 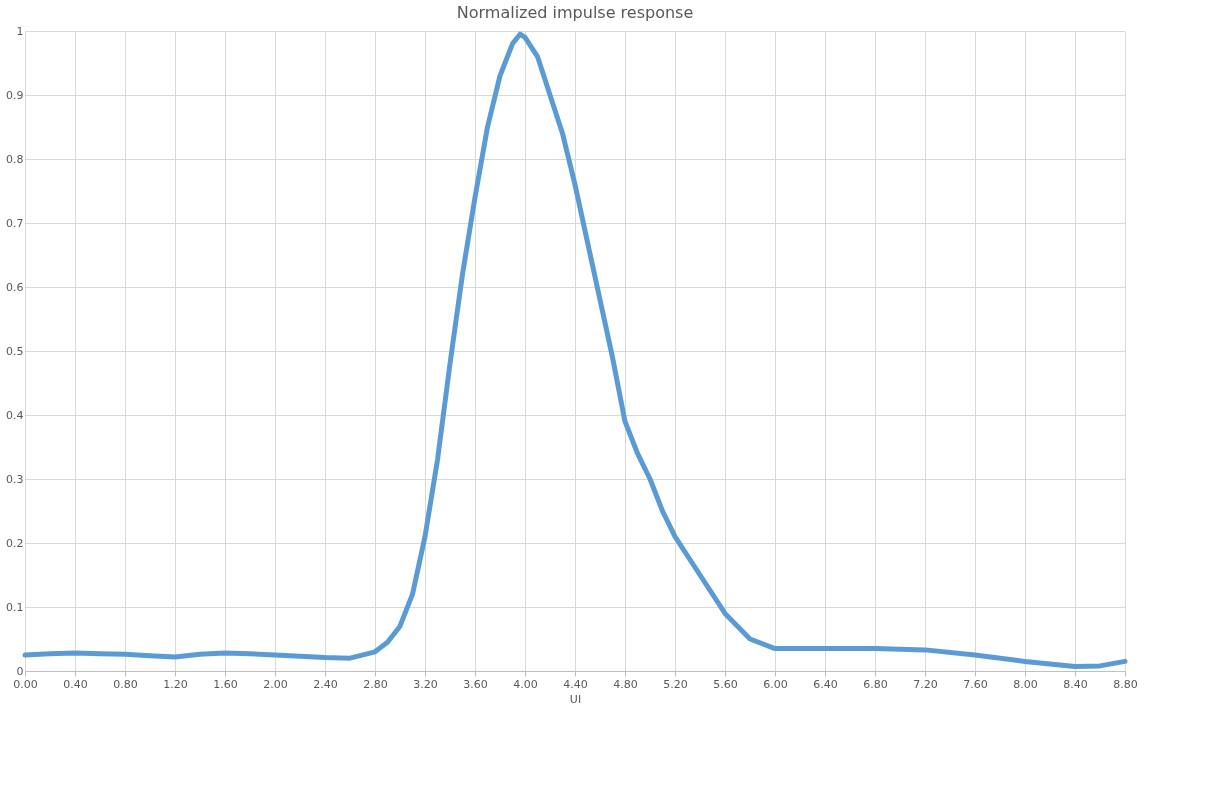 What do you see at coordinates (575, 699) in the screenshot?
I see `x-axis-title: UI` at bounding box center [575, 699].